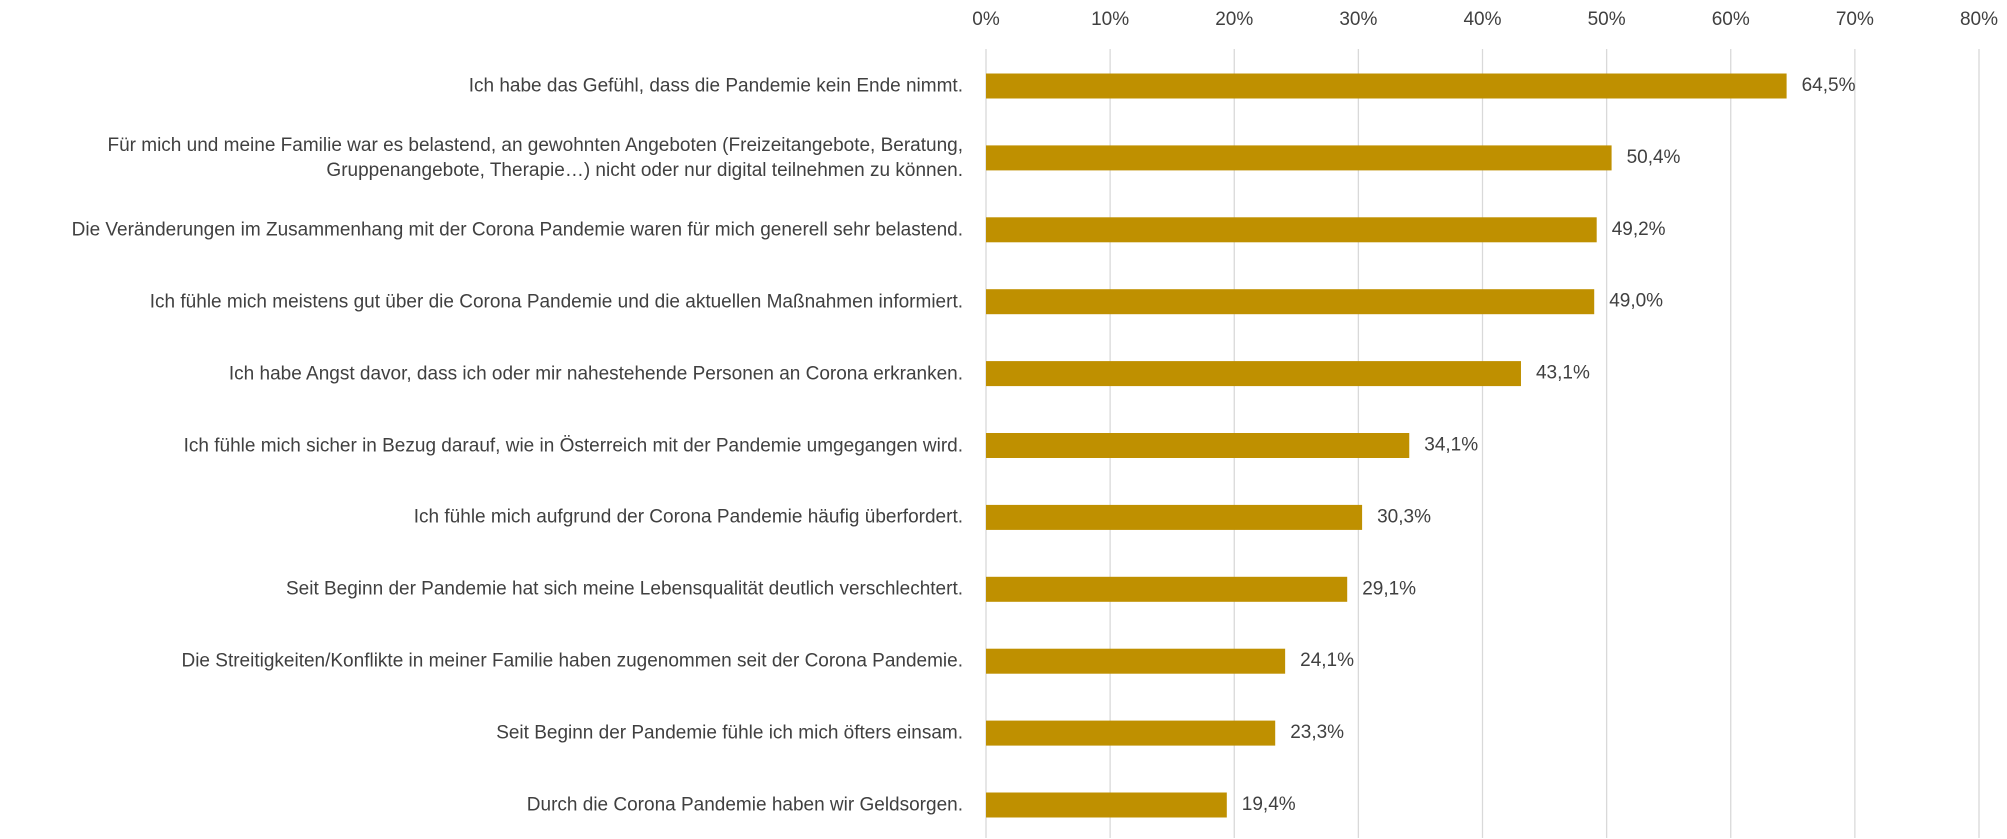  Describe the element at coordinates (986, 19) in the screenshot. I see `x-tick-label: 0%` at that location.